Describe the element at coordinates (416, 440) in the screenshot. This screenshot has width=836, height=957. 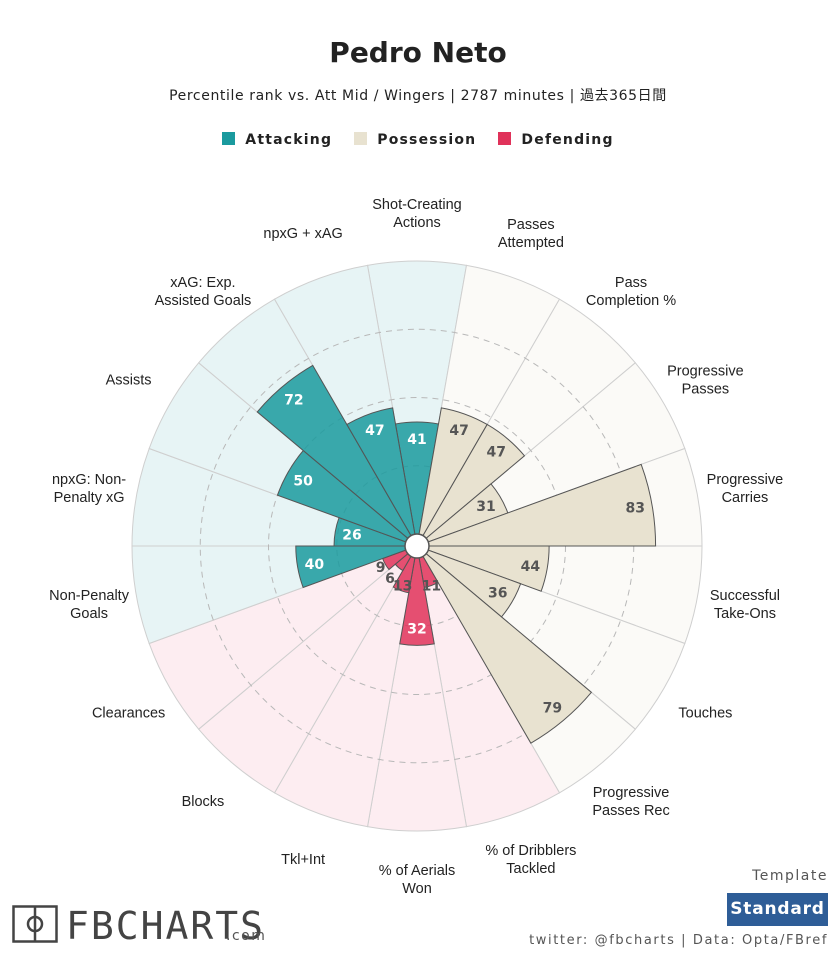
I see `value-label: 41` at that location.